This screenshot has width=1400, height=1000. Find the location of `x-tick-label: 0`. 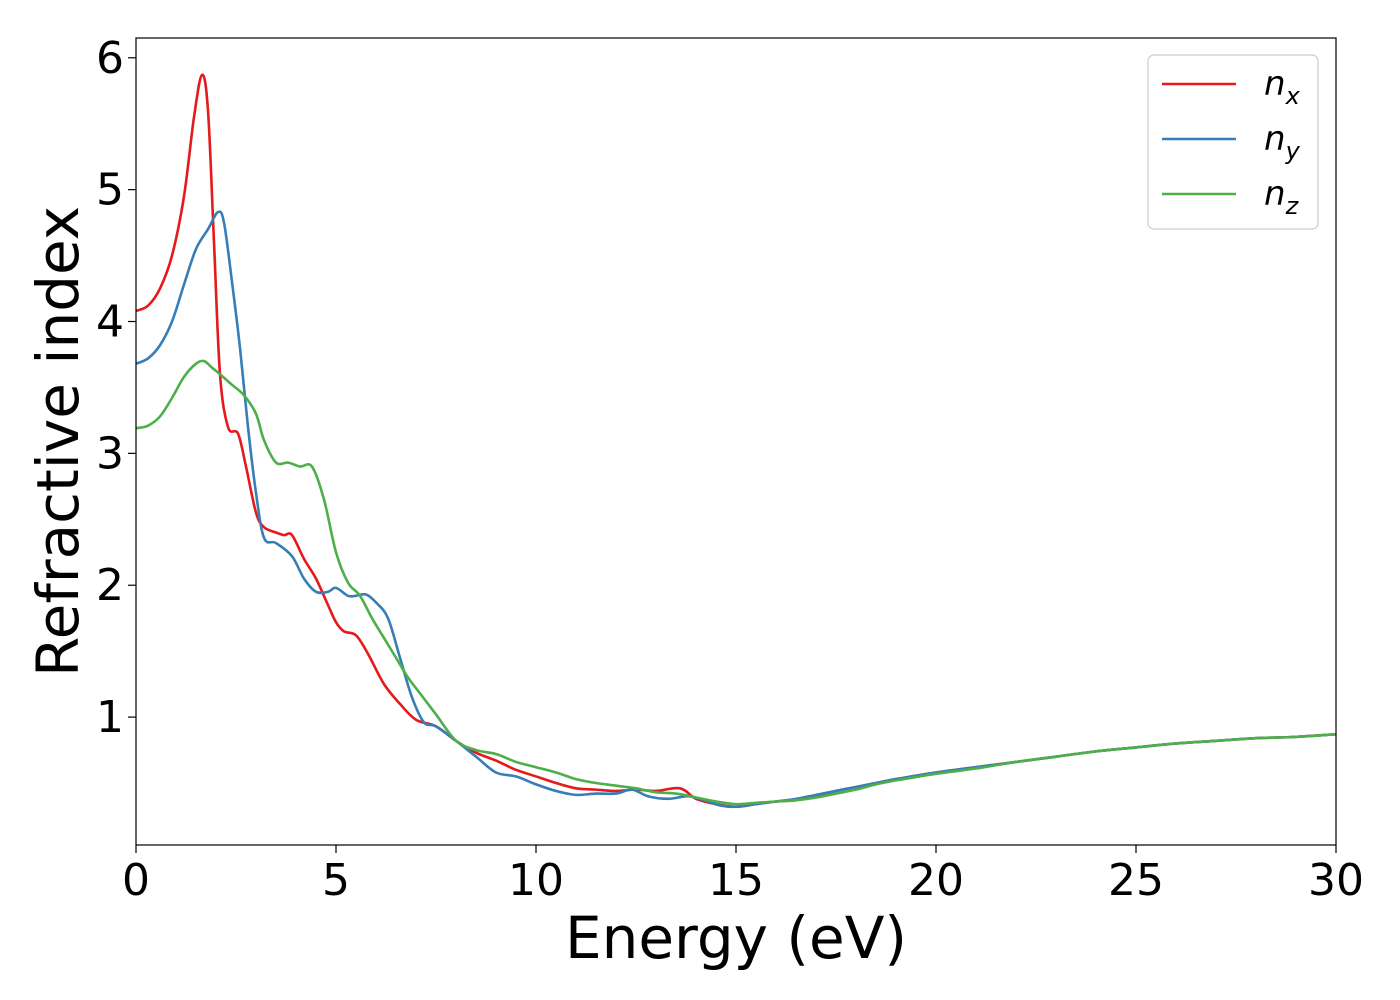

x-tick-label: 0 is located at coordinates (136, 880).